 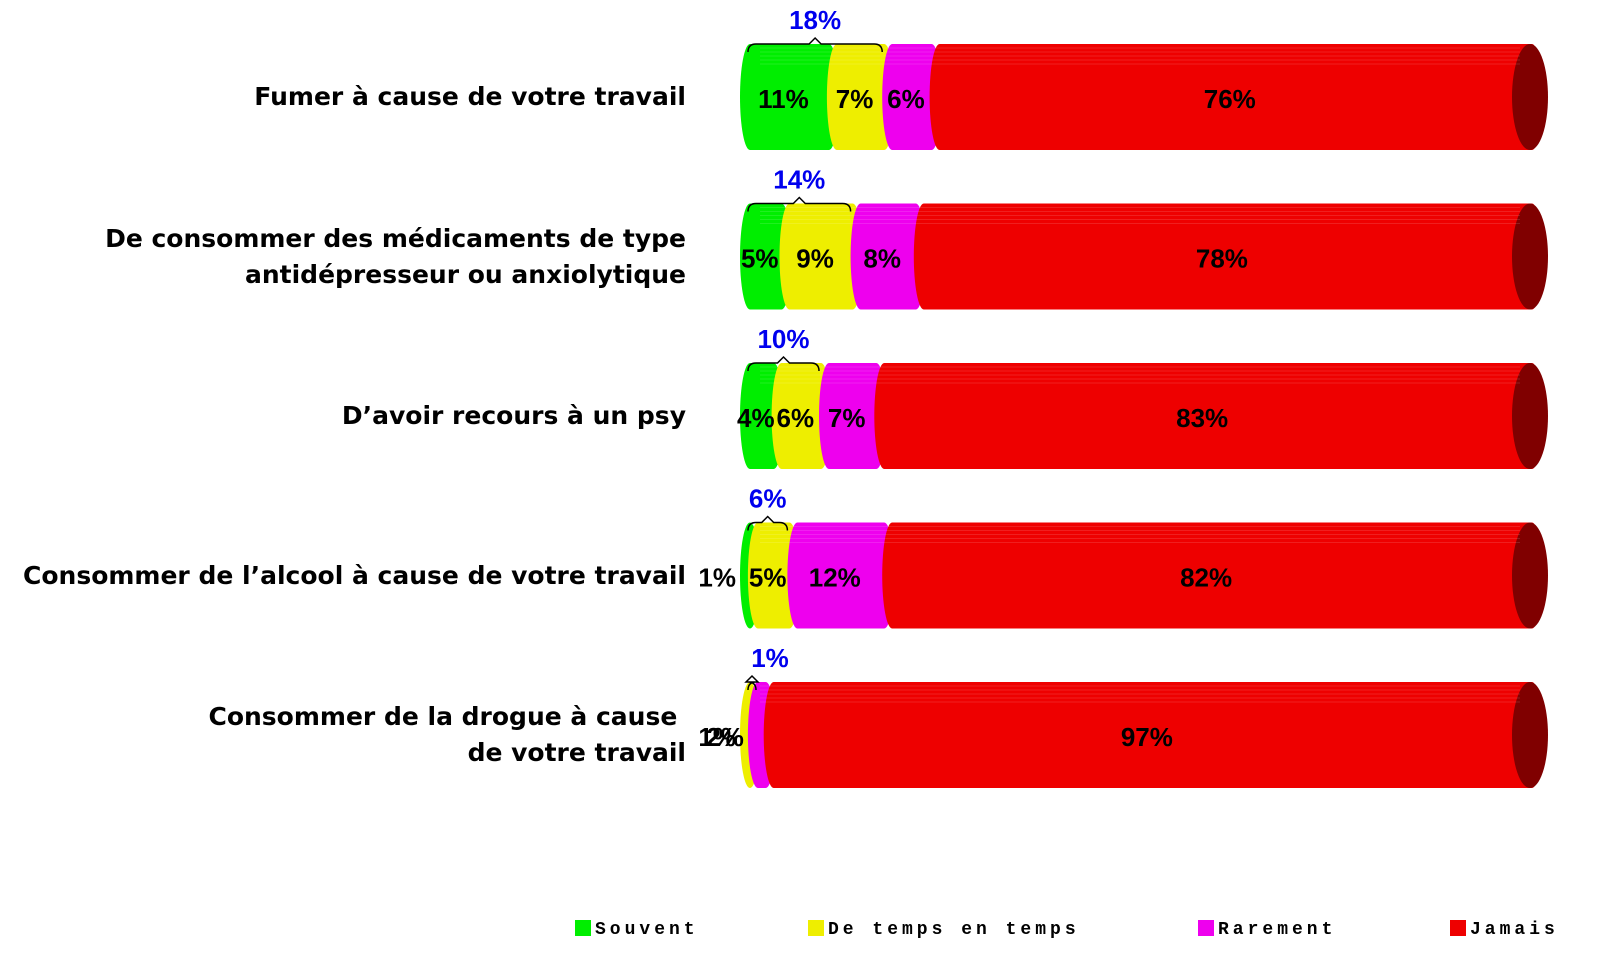 I want to click on total-label: 1%, so click(x=770, y=658).